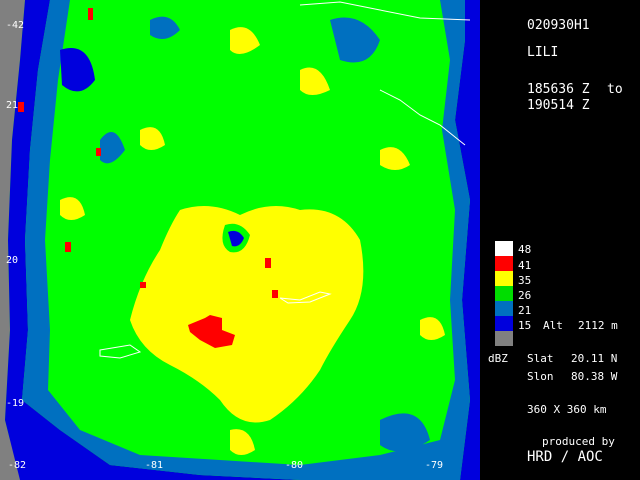 The width and height of the screenshot is (640, 480). I want to click on lat-label-2: 21, so click(12, 105).